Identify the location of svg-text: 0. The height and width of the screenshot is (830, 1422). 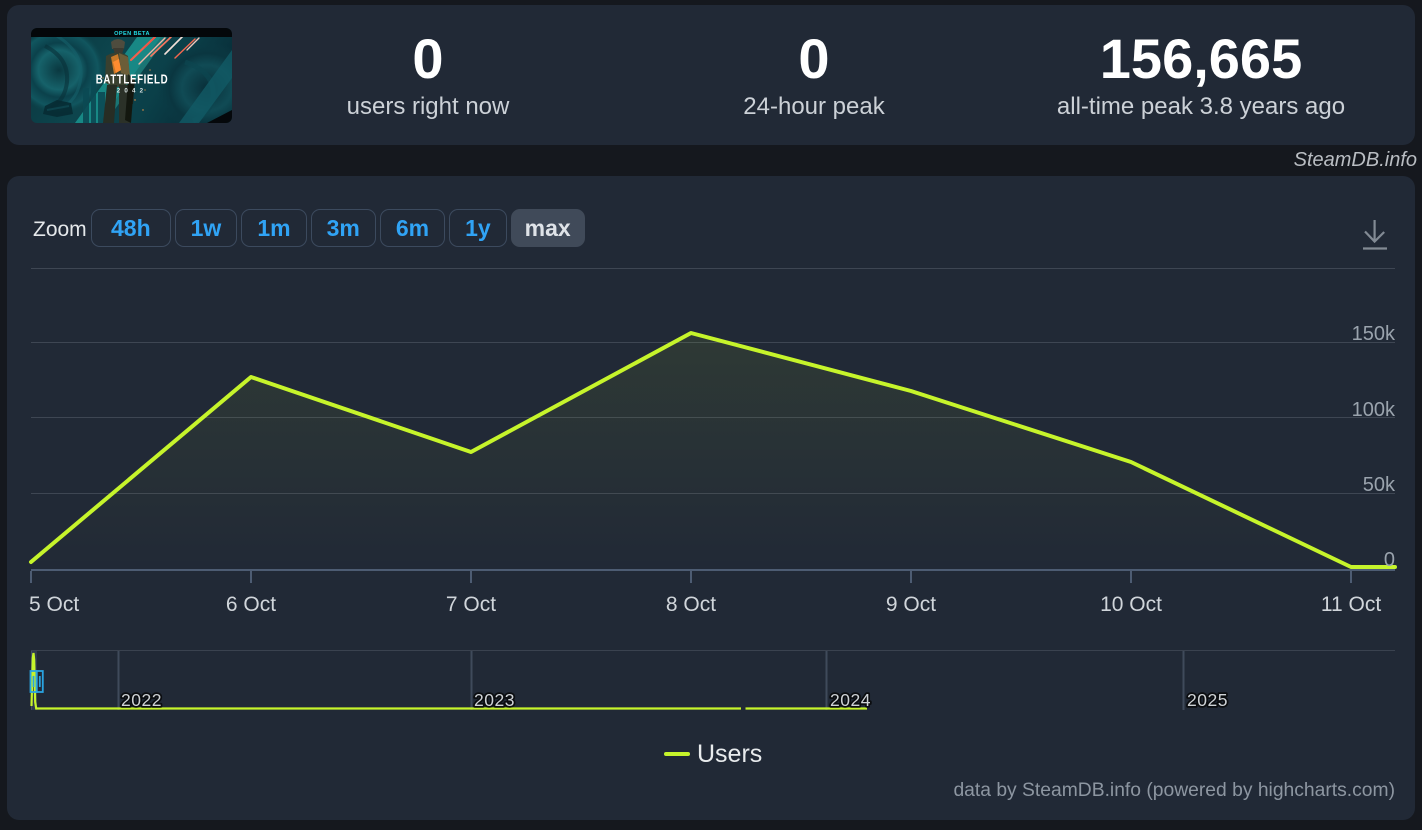
(1389, 560).